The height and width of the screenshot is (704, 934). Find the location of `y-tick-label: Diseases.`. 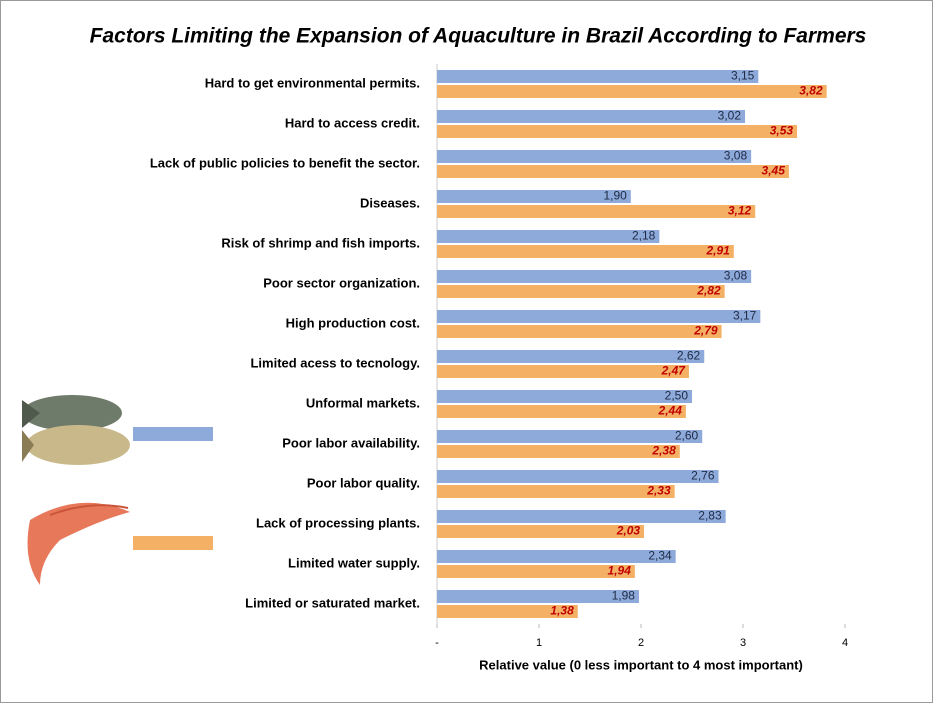

y-tick-label: Diseases. is located at coordinates (390, 202).